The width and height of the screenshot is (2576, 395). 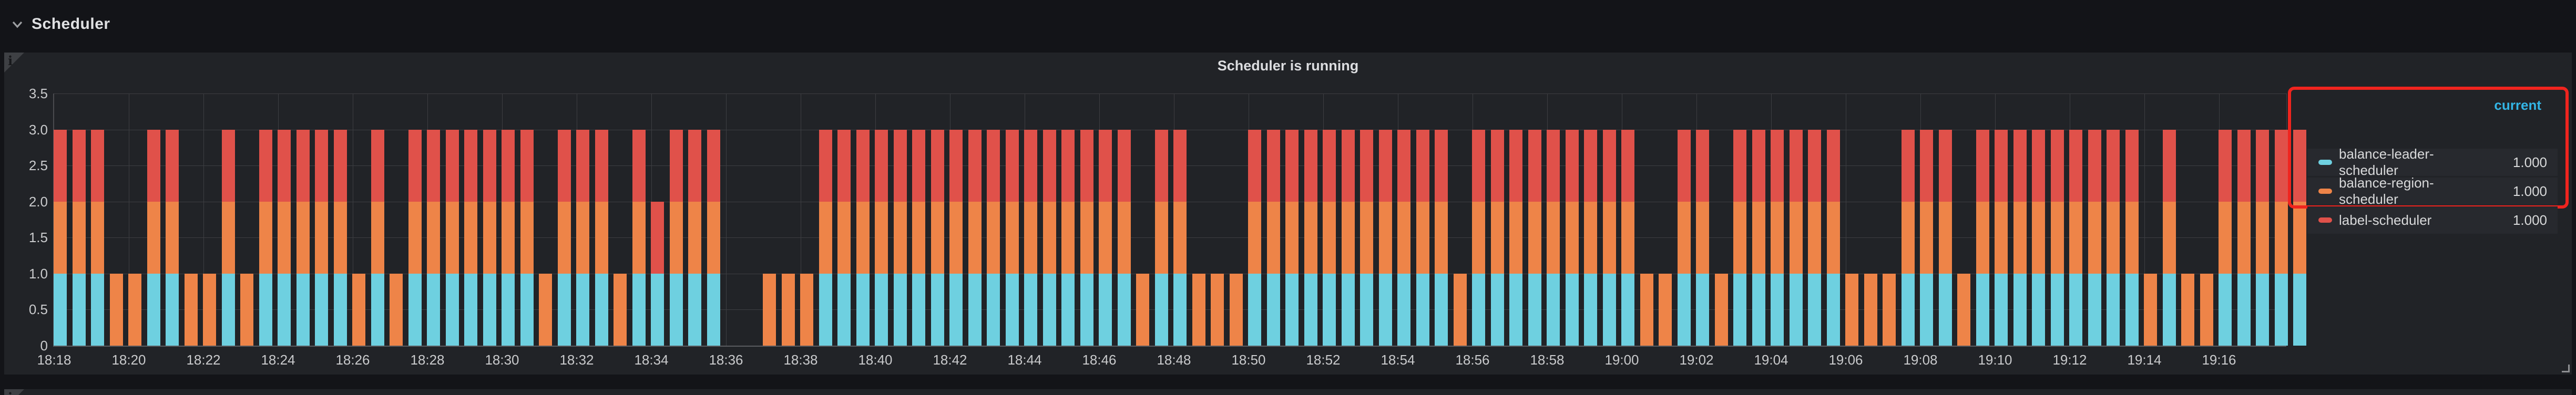 I want to click on x-axis-tick-label: 18:26, so click(x=352, y=360).